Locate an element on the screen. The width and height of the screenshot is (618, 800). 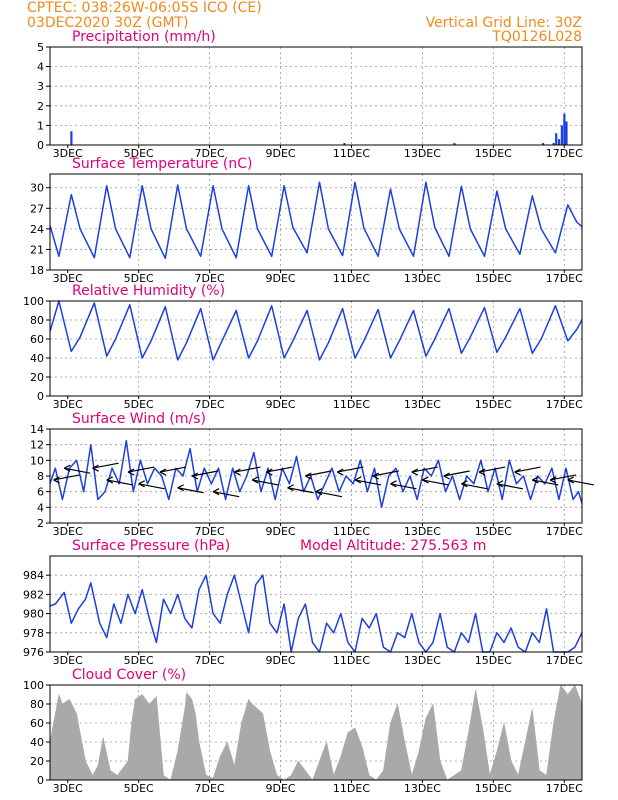
header-date: 03DEC2020 30Z (GMT) is located at coordinates (108, 23).